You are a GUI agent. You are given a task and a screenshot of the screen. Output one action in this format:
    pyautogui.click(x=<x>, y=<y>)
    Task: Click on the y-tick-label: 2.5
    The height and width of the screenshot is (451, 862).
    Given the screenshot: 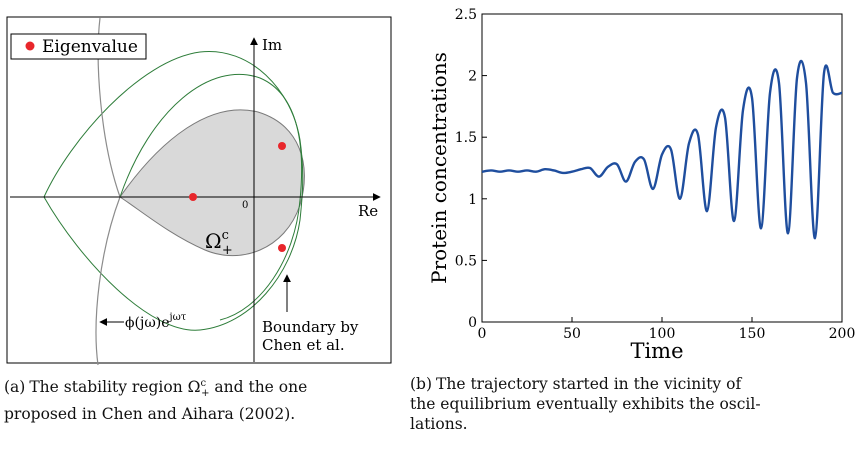 What is the action you would take?
    pyautogui.click(x=466, y=15)
    